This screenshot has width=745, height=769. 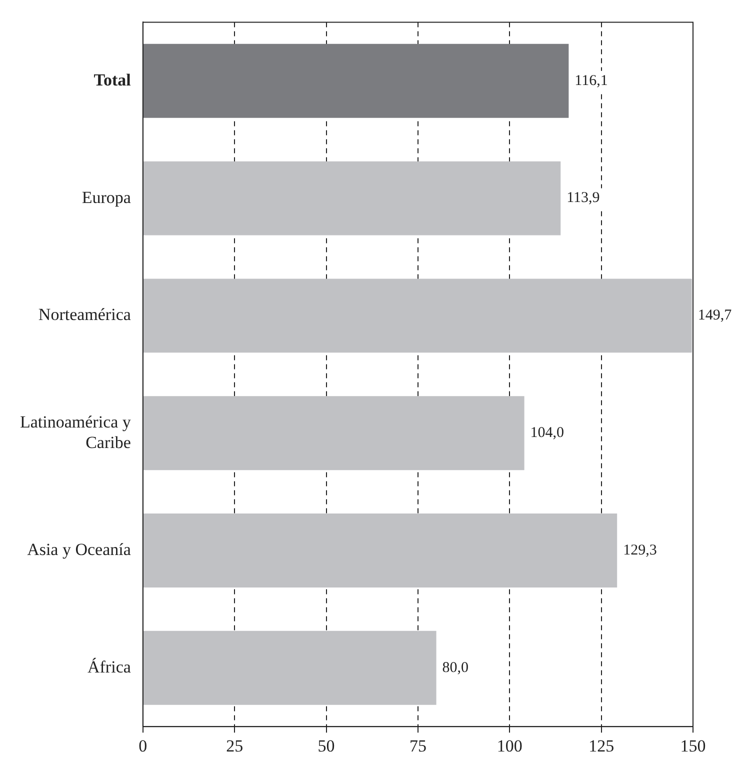 I want to click on data-label: 104,0, so click(x=547, y=433).